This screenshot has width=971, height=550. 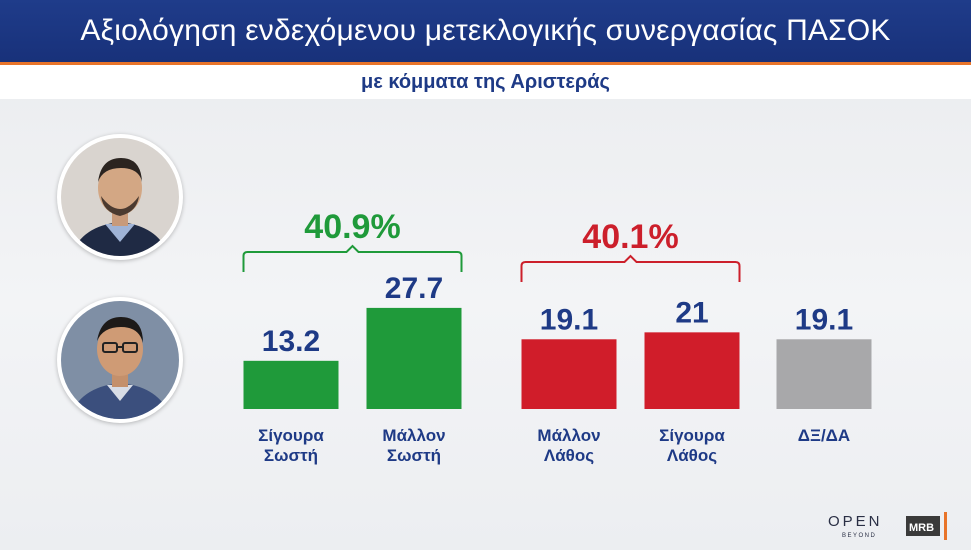 What do you see at coordinates (945, 526) in the screenshot?
I see `logo-accent-bar` at bounding box center [945, 526].